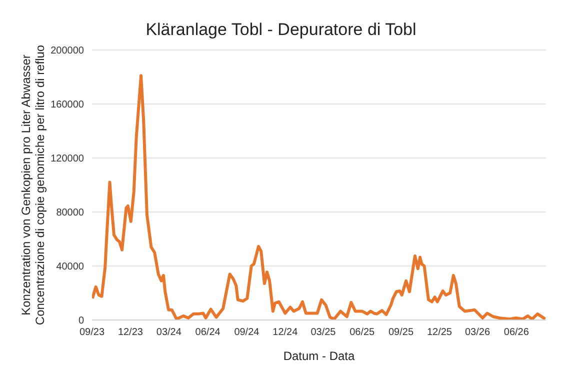  I want to click on chart-title: Kläranlage Tobl - Depuratore di Tobl, so click(281, 30).